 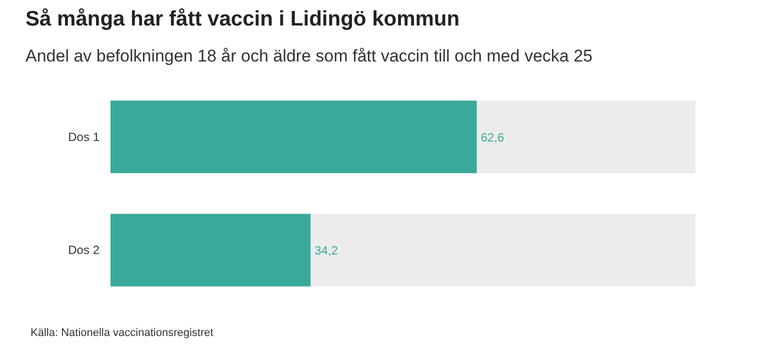 I want to click on chart-subtitle: Andel av befolkningen 18 år och äldre som fått vaccin till och med vecka 25, so click(x=309, y=56).